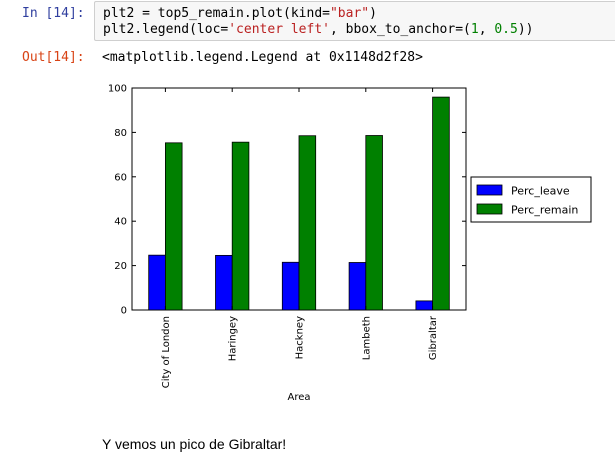 Image resolution: width=615 pixels, height=465 pixels. What do you see at coordinates (53, 57) in the screenshot?
I see `output-prompt: Out[14]:` at bounding box center [53, 57].